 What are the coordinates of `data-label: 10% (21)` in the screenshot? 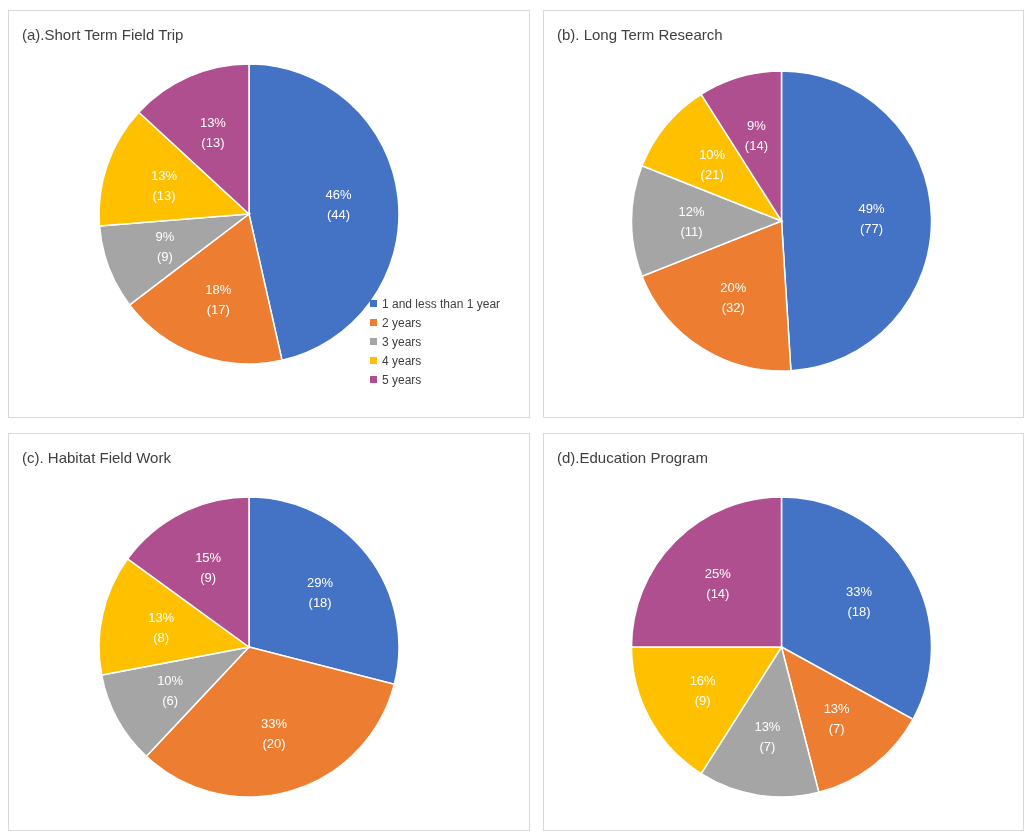 It's located at (712, 164).